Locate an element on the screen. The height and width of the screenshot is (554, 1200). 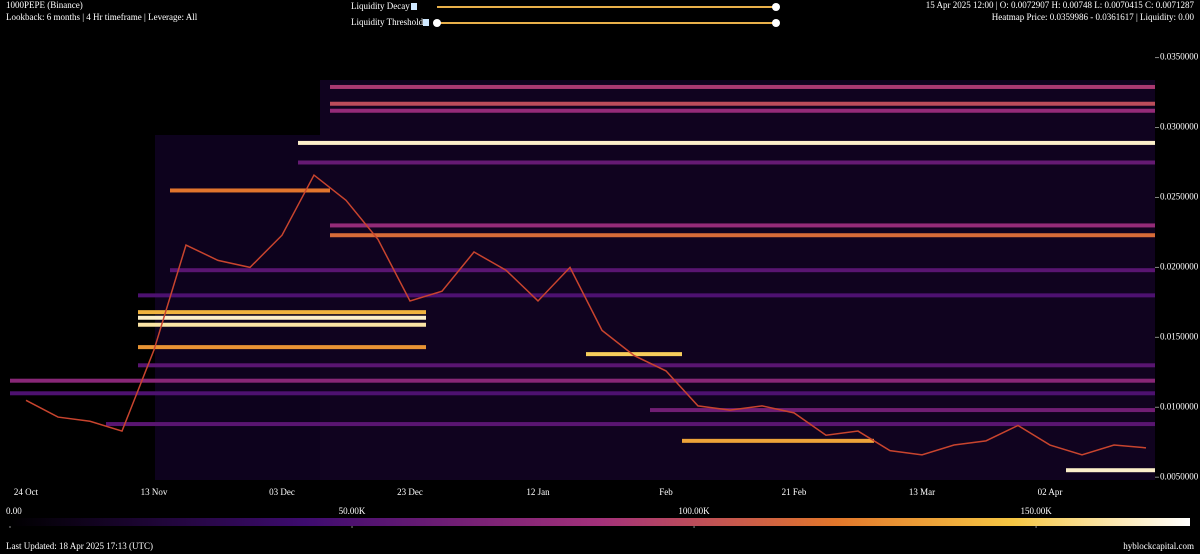
y-tick-label: 0.0300000 is located at coordinates (1179, 127).